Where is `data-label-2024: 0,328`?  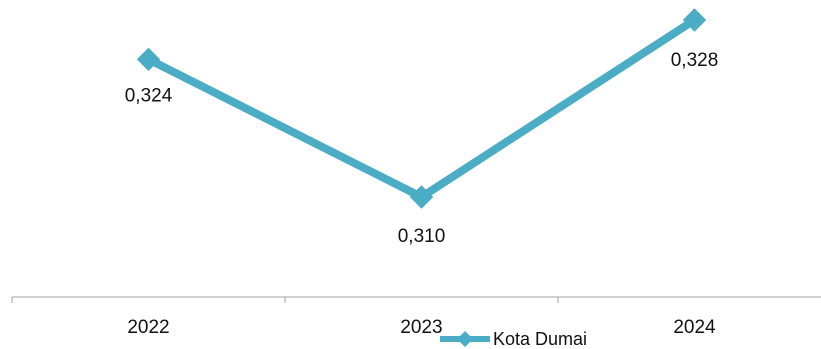 data-label-2024: 0,328 is located at coordinates (695, 60).